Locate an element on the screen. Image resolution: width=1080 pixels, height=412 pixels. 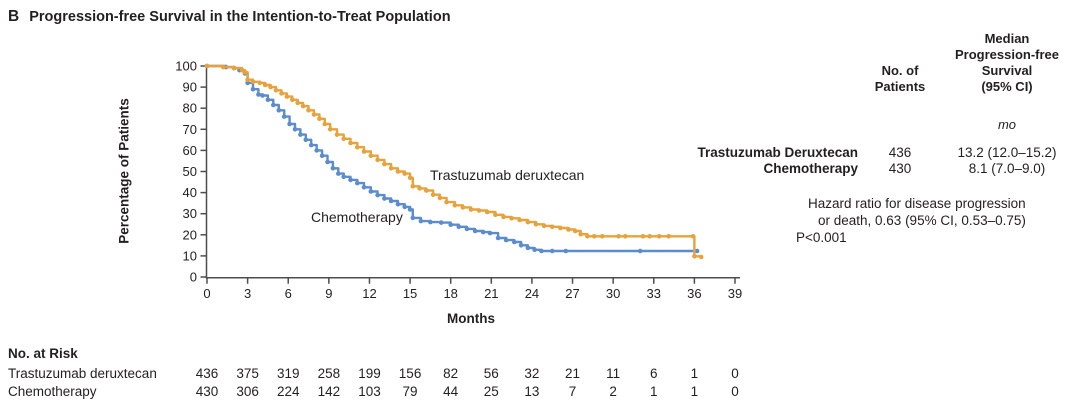
x-tick-label: 15 is located at coordinates (410, 293).